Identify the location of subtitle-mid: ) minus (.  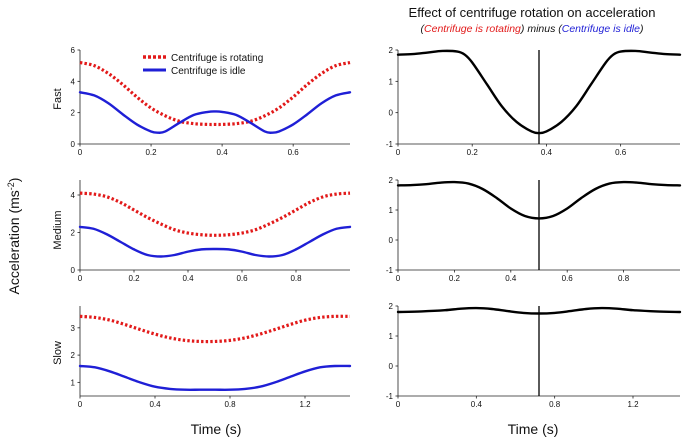
(541, 29).